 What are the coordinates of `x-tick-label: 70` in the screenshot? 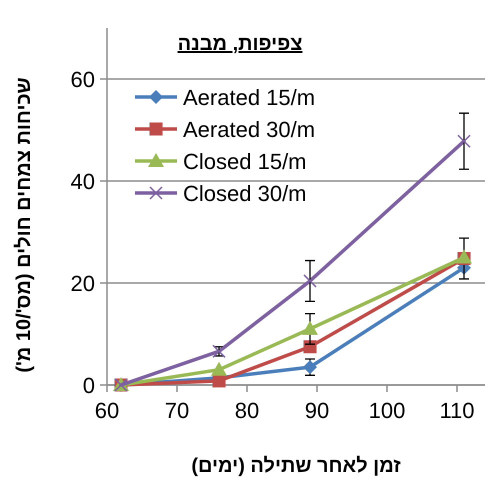 It's located at (177, 410).